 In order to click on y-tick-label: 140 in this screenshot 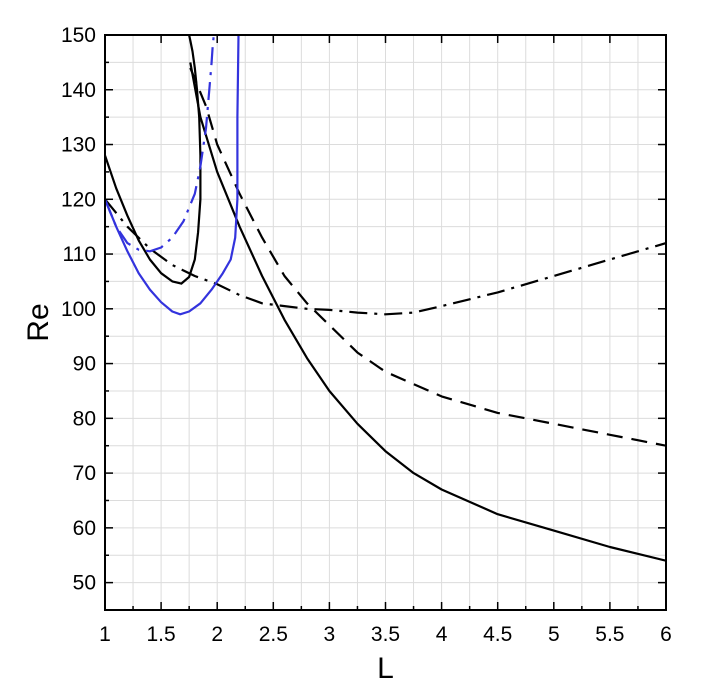, I will do `click(78, 90)`.